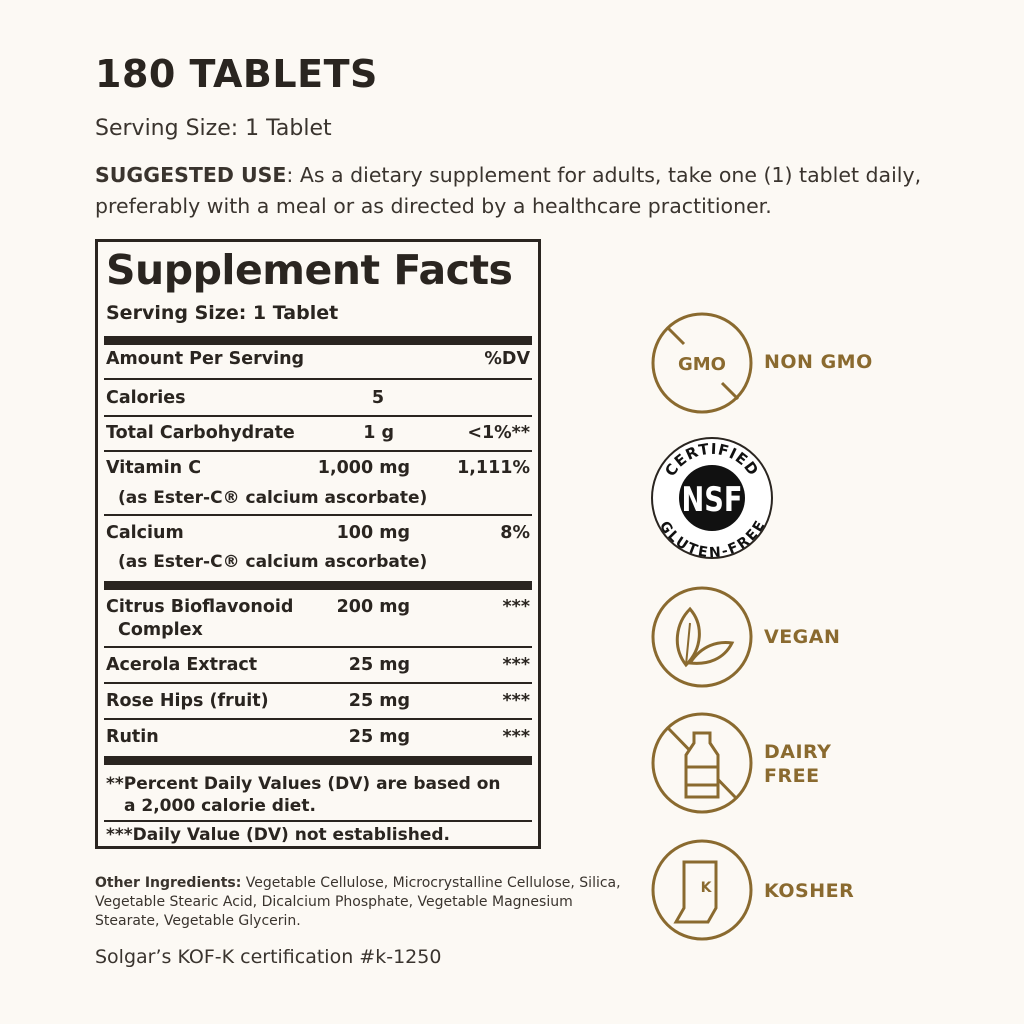 Image resolution: width=1024 pixels, height=1024 pixels. Describe the element at coordinates (373, 533) in the screenshot. I see `nutrient-amount: 100 mg` at that location.